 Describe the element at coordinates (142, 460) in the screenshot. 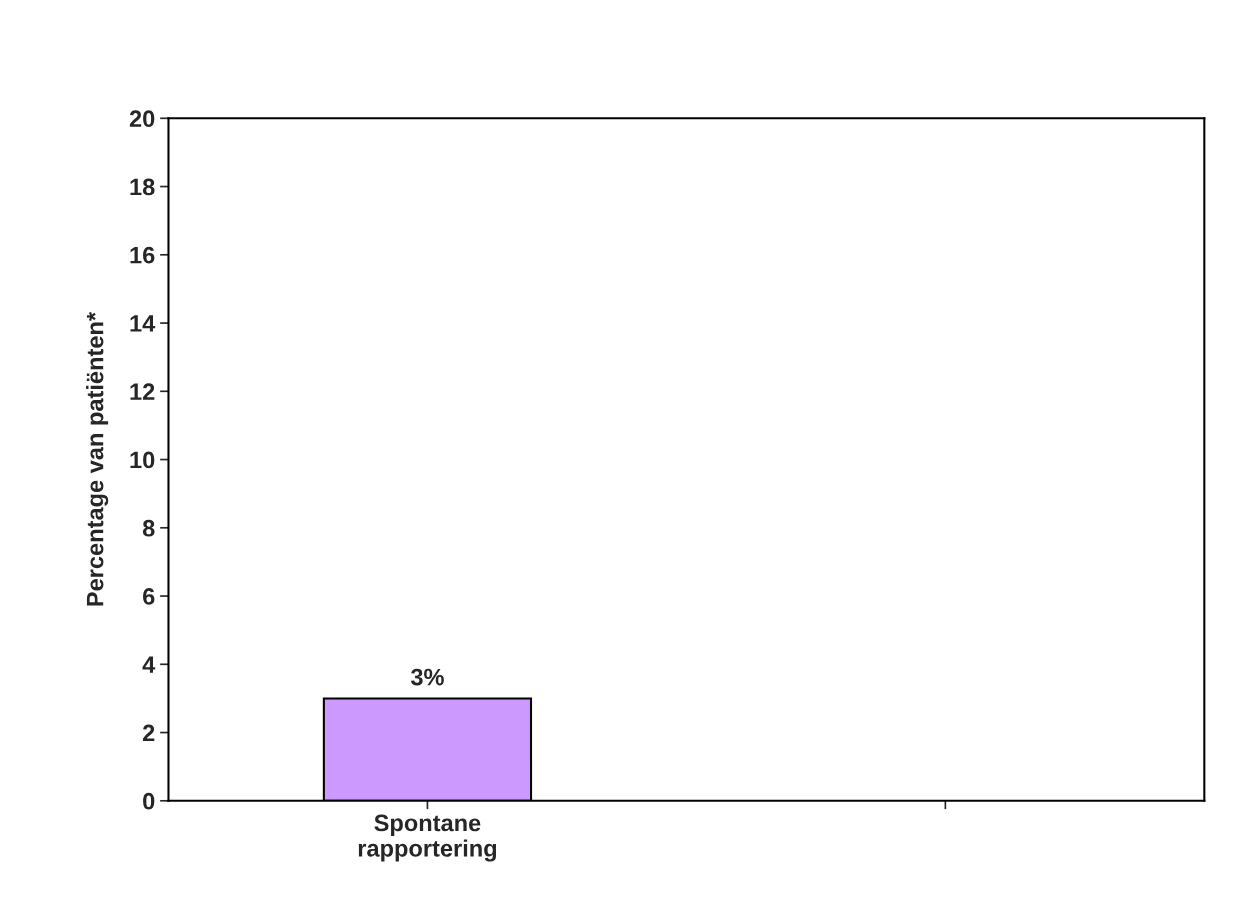

I see `y-tick-label: 10` at that location.